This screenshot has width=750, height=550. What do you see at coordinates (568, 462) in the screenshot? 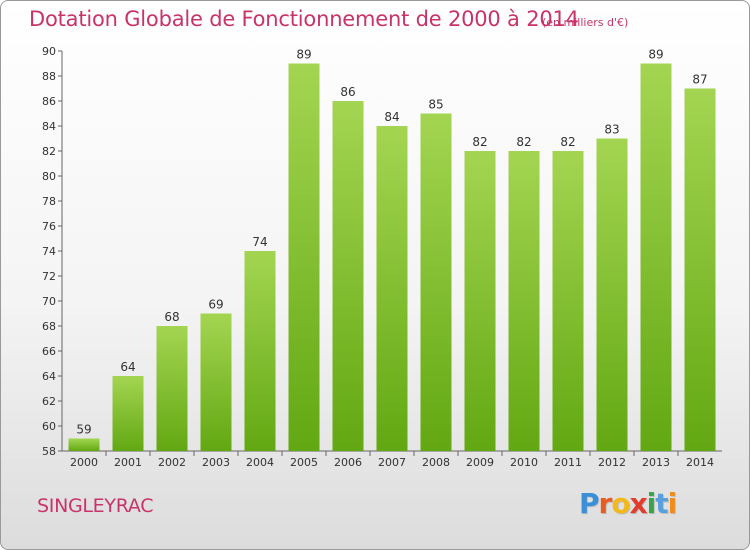
I see `x-tick-label: 2011` at bounding box center [568, 462].